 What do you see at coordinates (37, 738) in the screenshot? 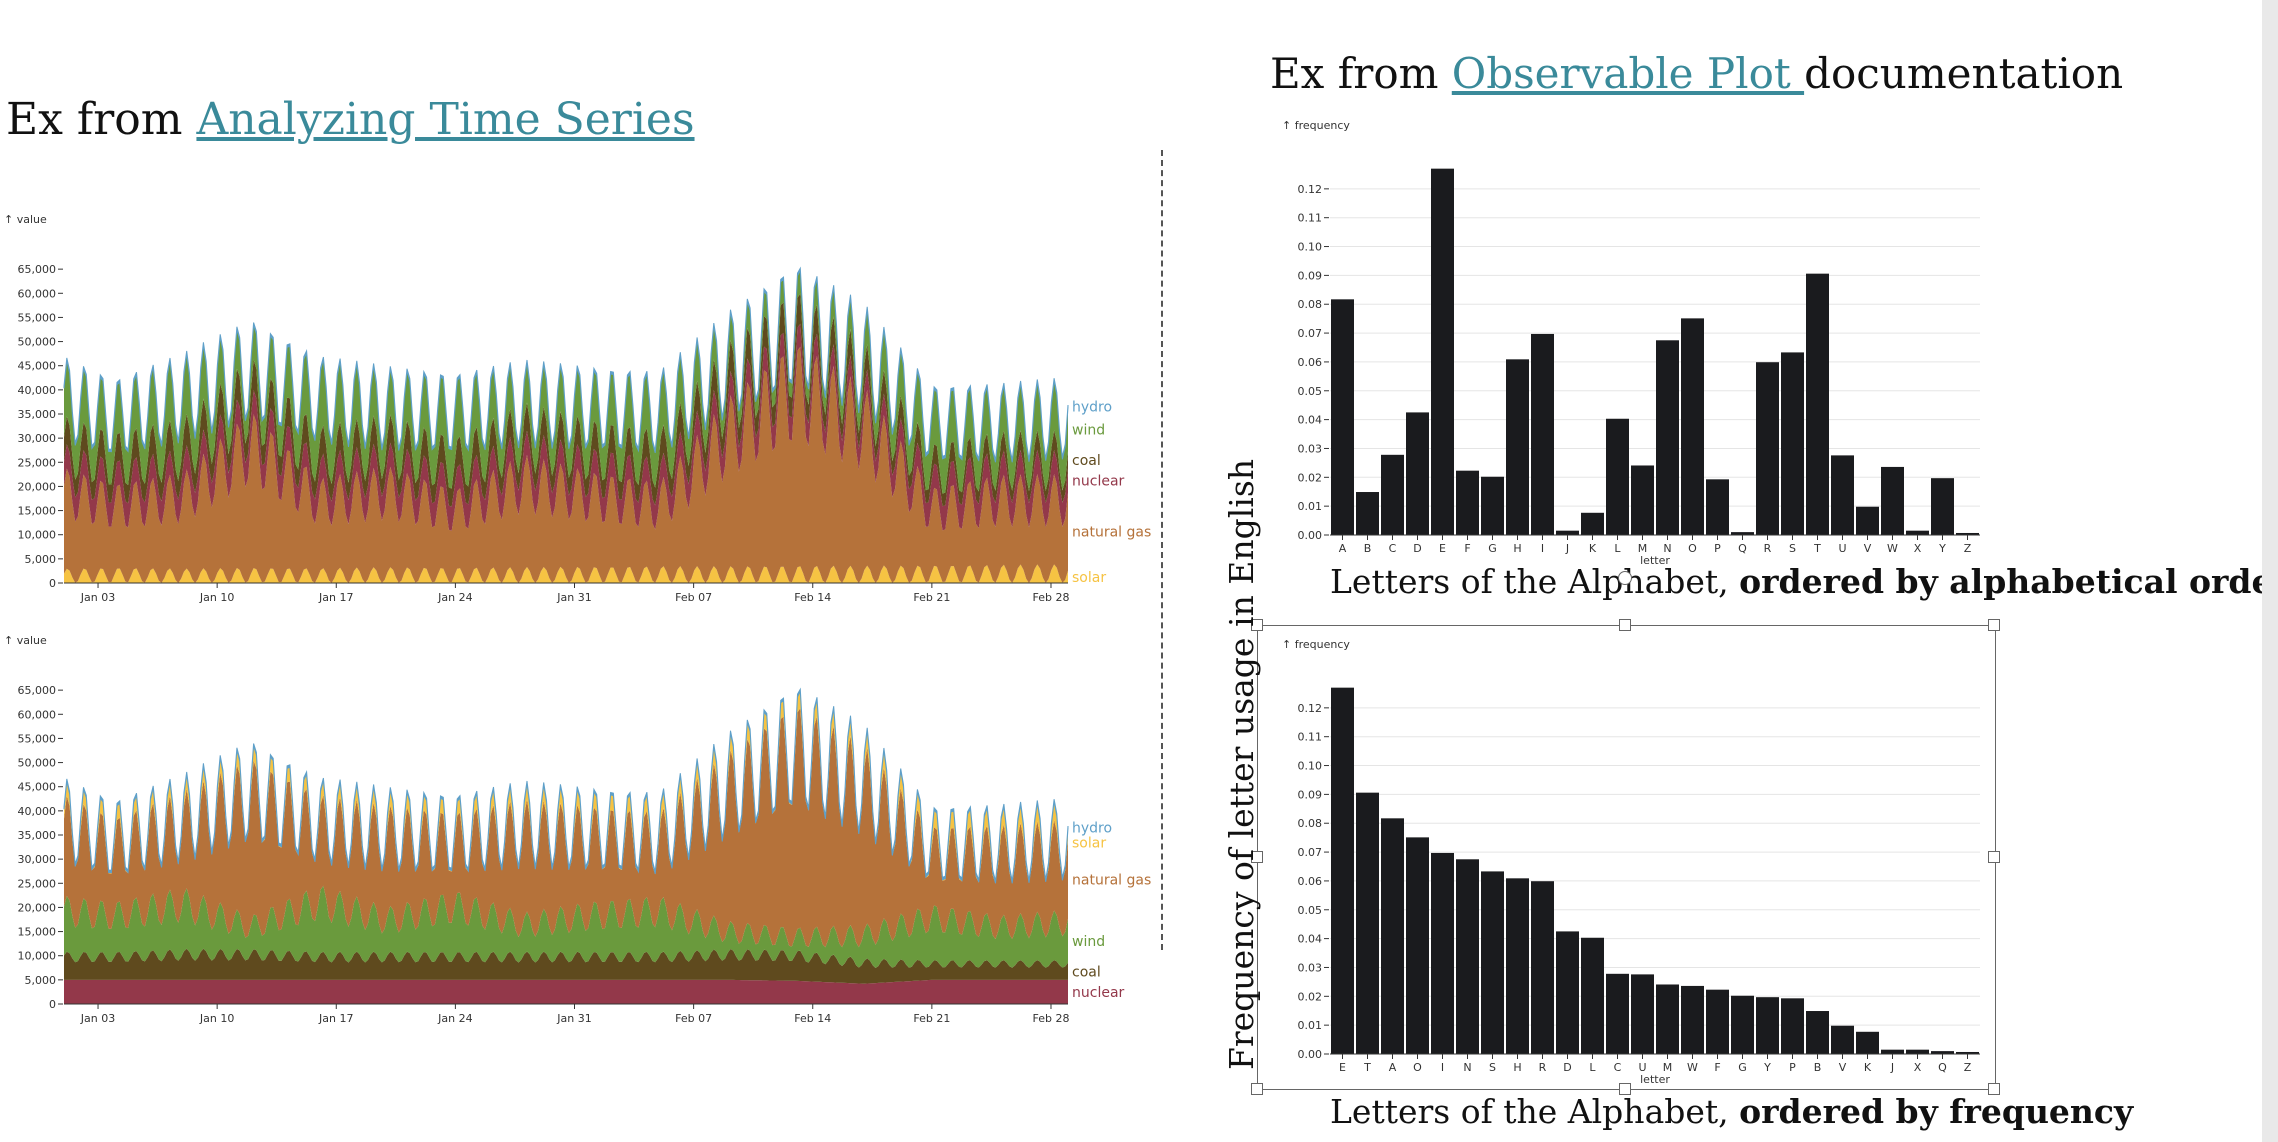
I see `y-tick-label: 55,000` at bounding box center [37, 738].